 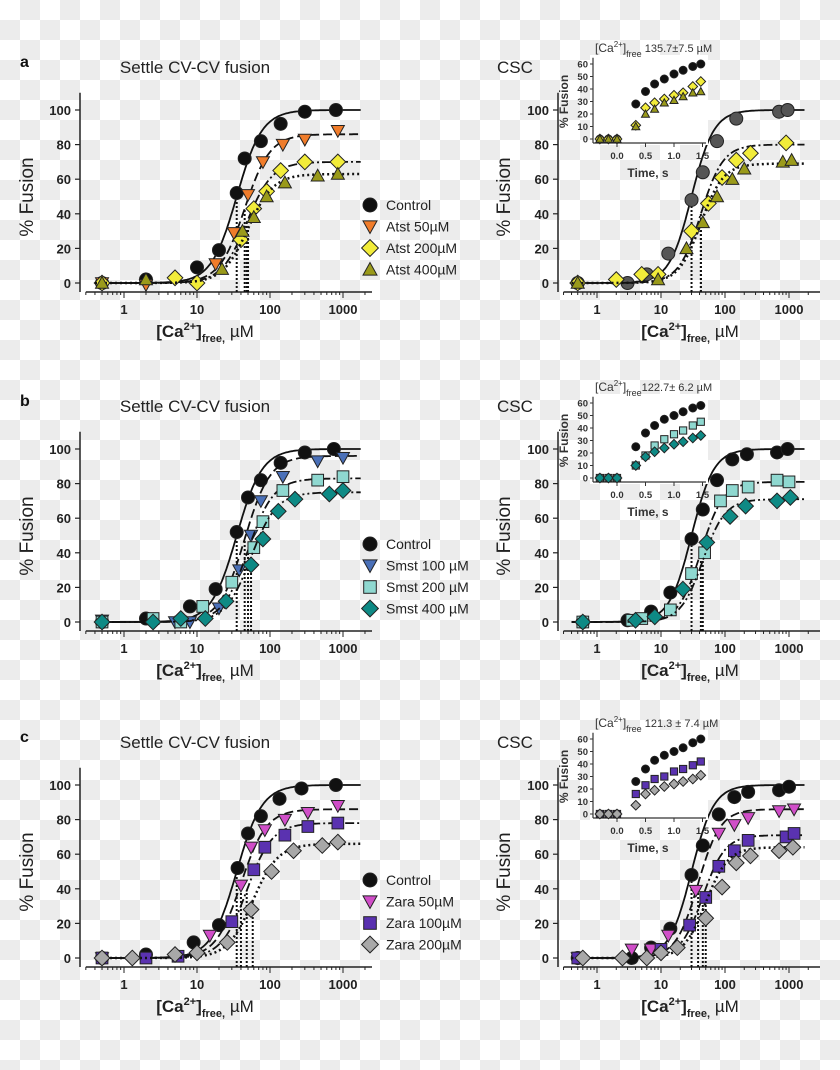 I want to click on y-axis-label: % Fusion, so click(x=27, y=871).